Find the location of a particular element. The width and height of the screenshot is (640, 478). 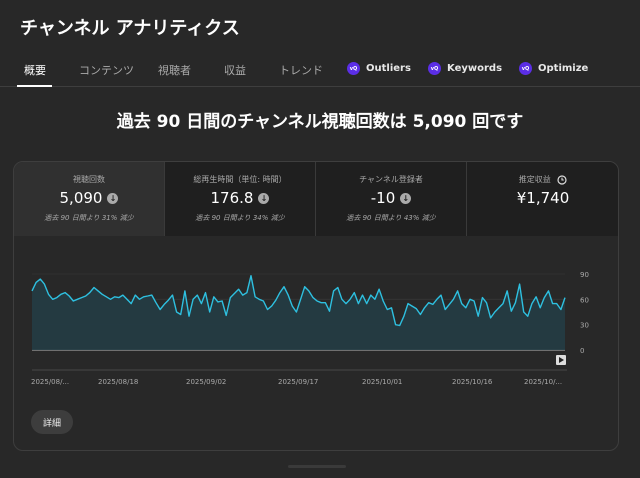

tab-outliers-label: Outliers is located at coordinates (388, 68).